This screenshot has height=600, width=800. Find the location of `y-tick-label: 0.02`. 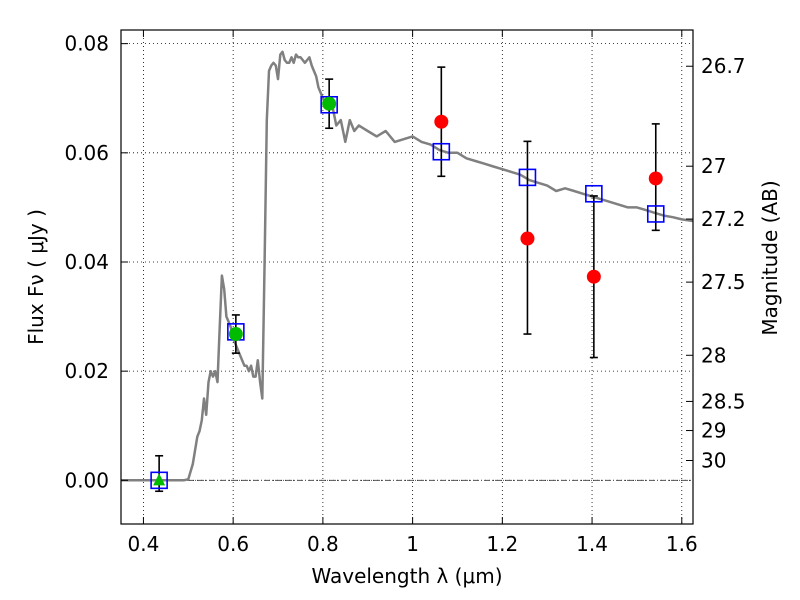

y-tick-label: 0.02 is located at coordinates (86, 371).